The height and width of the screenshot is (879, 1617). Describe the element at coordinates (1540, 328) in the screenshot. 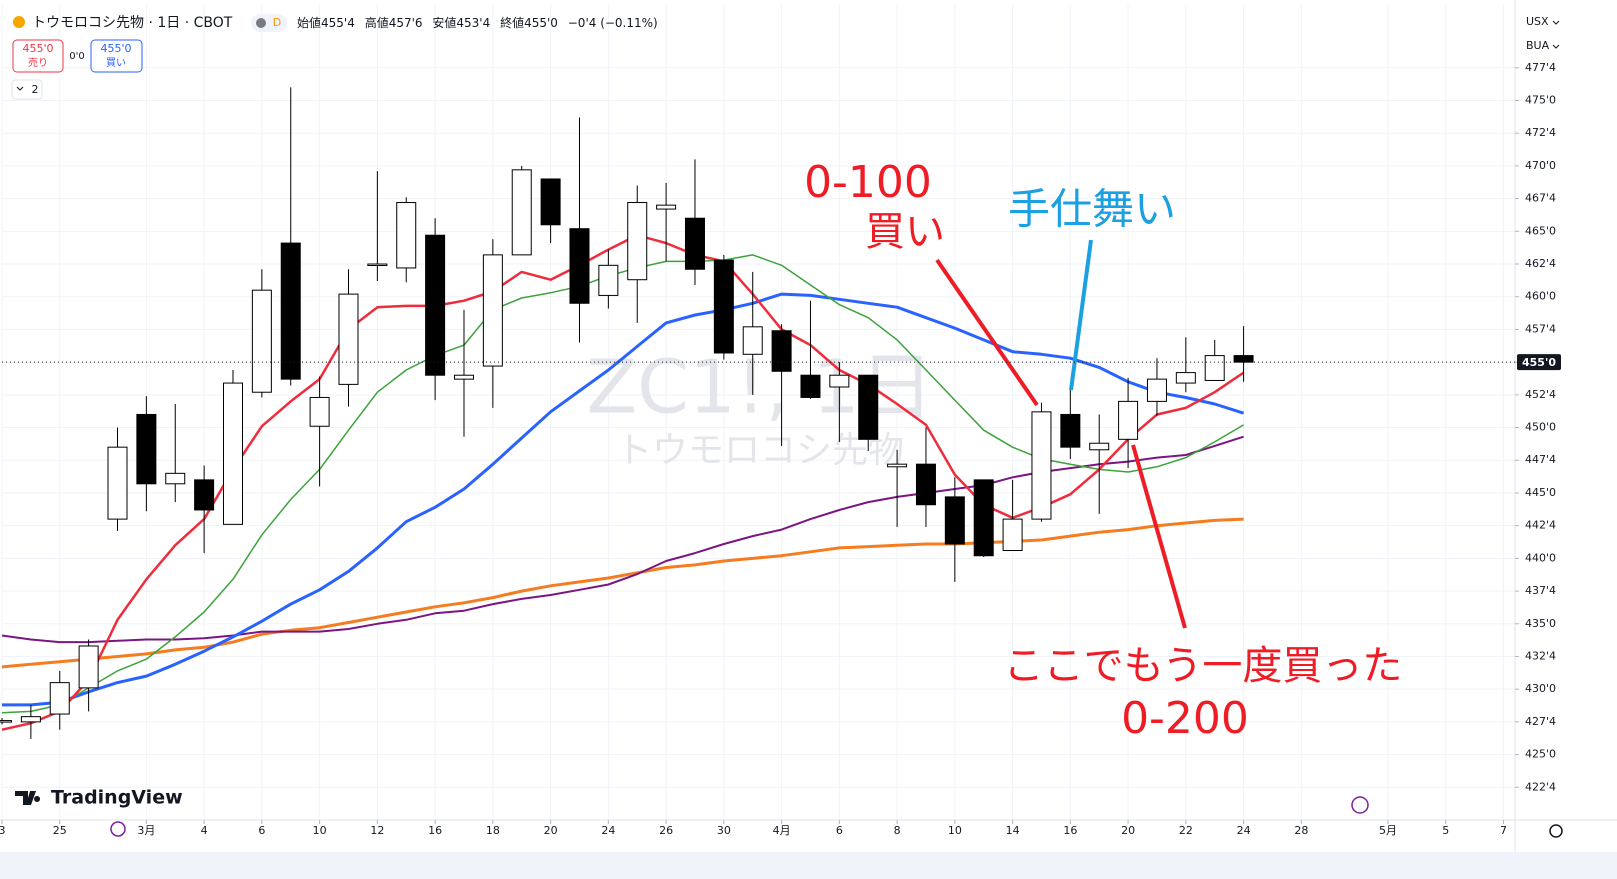

I see `y-tick-label: 457'4` at that location.